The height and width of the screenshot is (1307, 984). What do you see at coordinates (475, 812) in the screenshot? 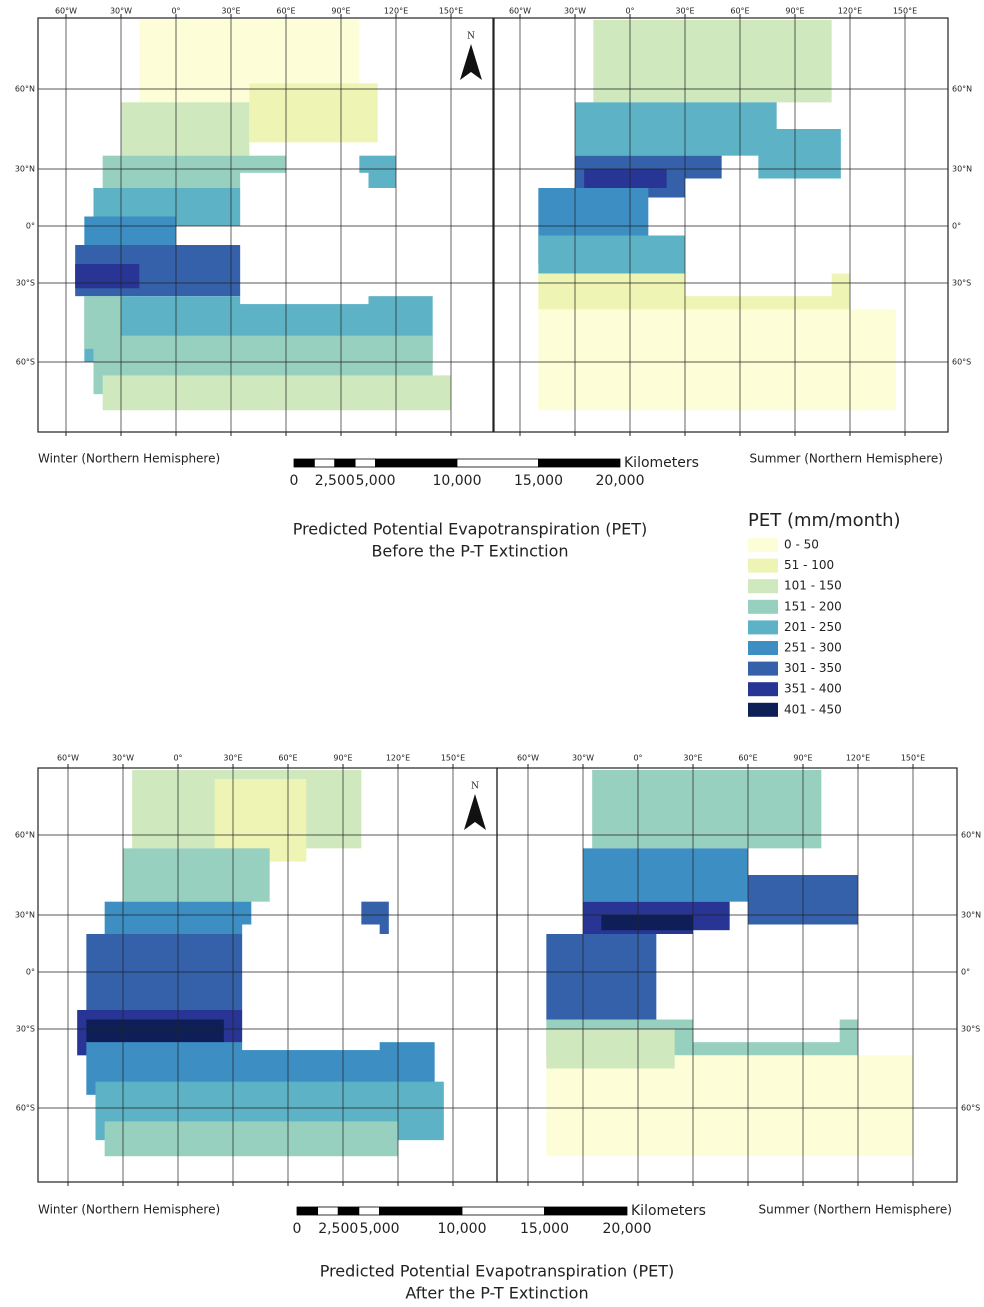
I see `north-arrow` at bounding box center [475, 812].